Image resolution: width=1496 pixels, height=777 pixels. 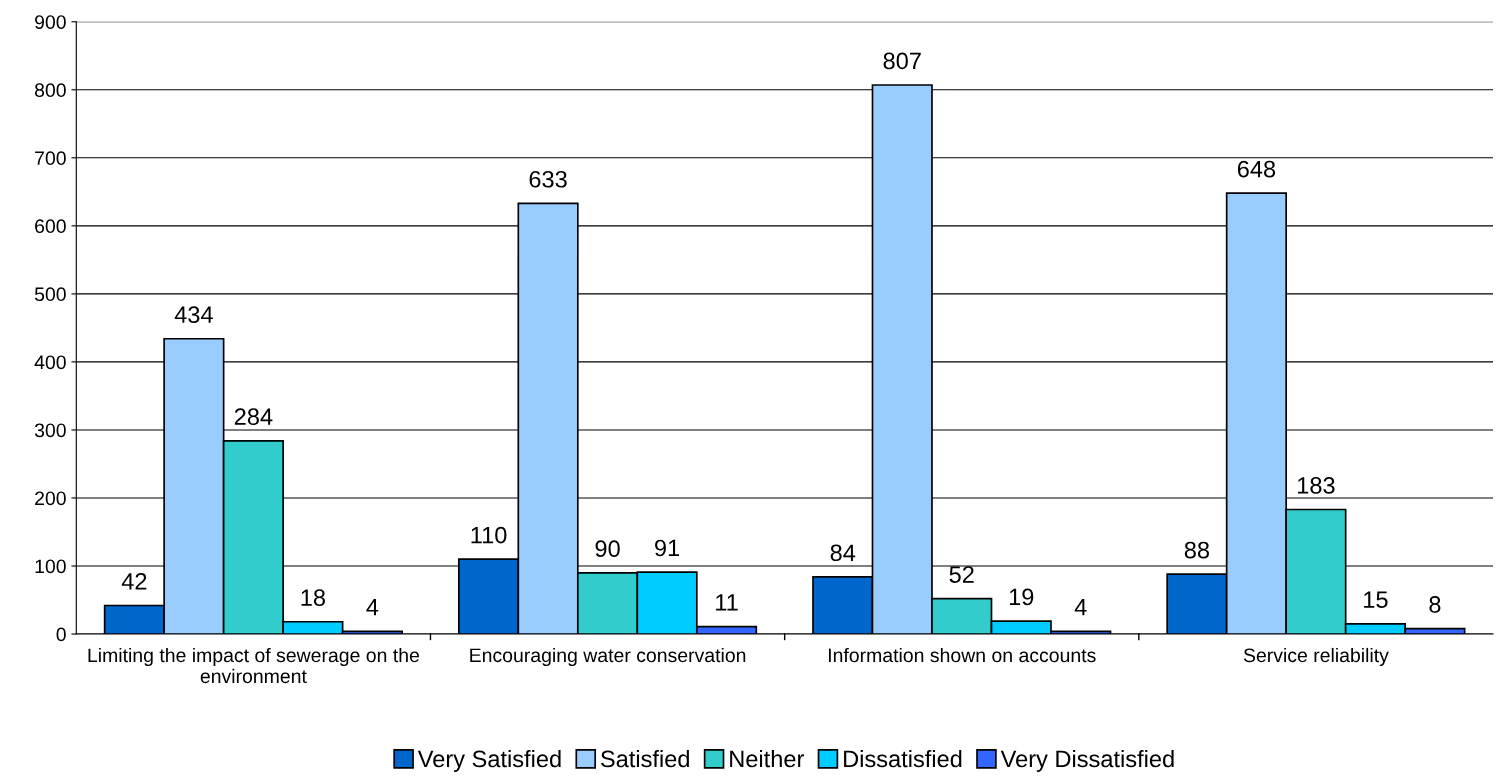 I want to click on y-tick-label: 700, so click(x=50, y=158).